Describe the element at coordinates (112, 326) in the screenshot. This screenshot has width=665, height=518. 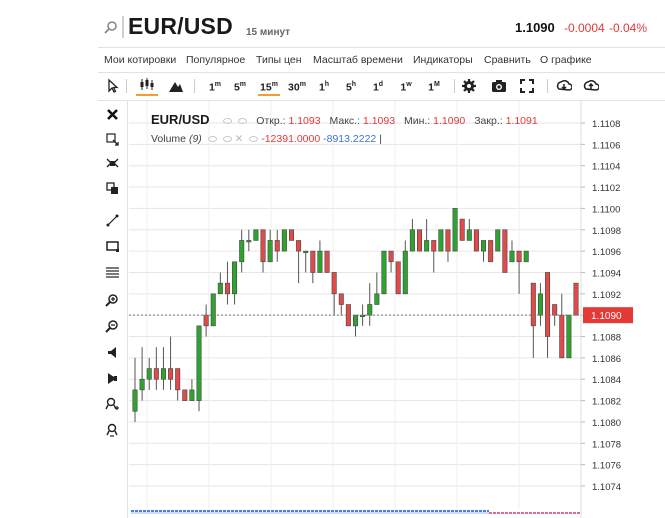
I see `zoom-out-icon` at that location.